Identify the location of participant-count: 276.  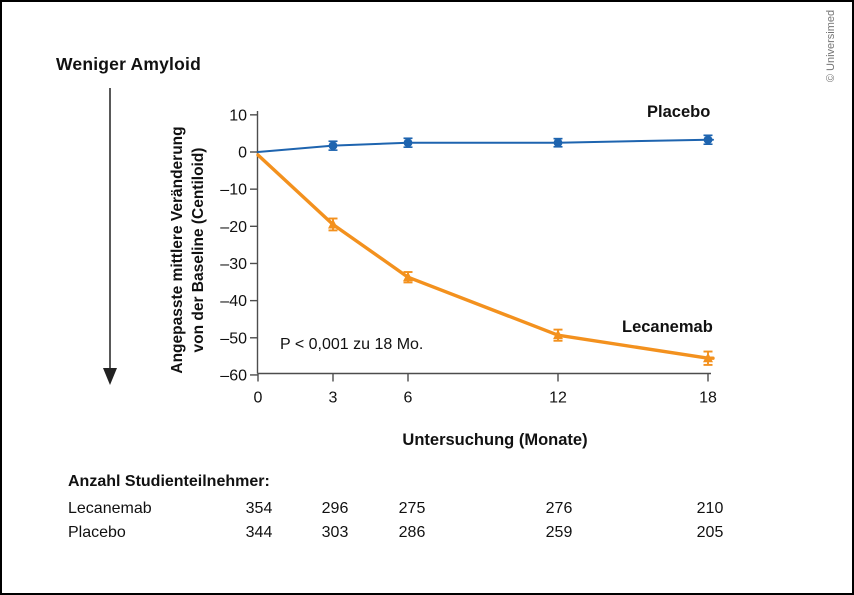
(559, 508).